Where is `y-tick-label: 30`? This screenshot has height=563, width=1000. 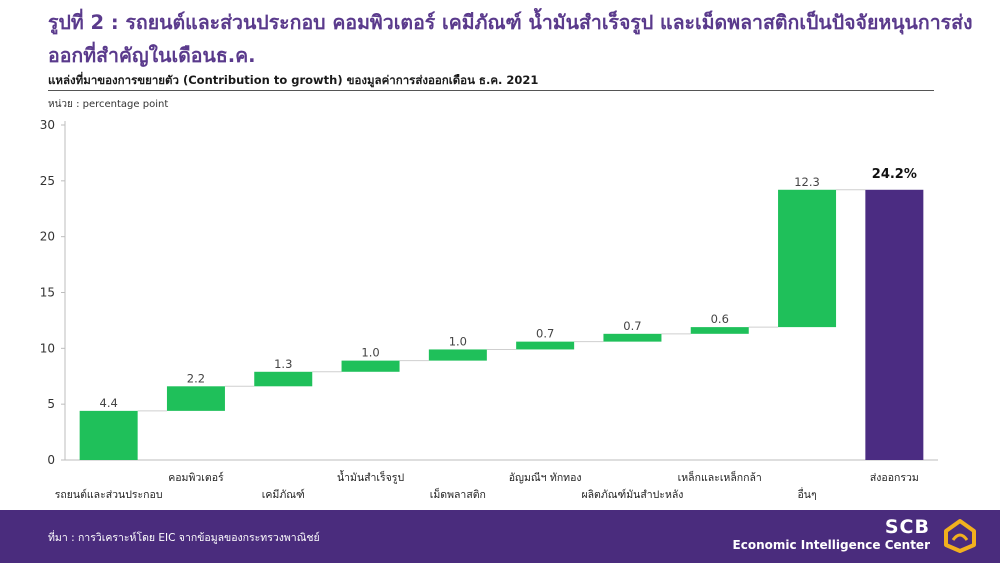
y-tick-label: 30 is located at coordinates (47, 125).